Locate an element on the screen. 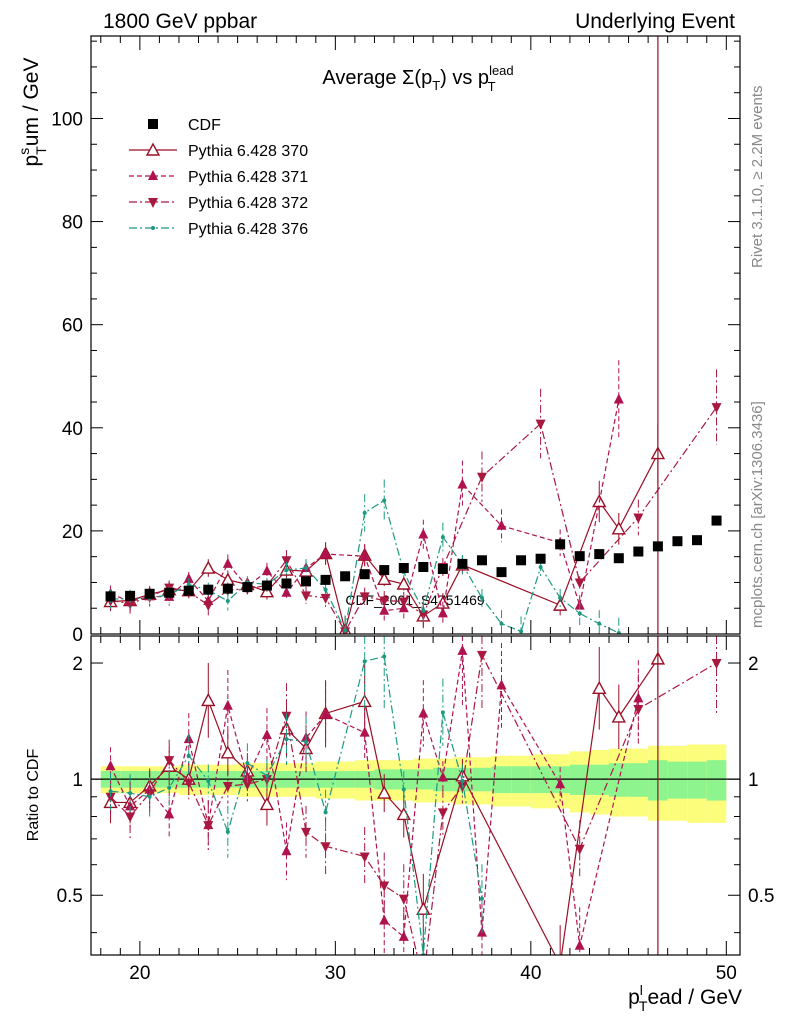 This screenshot has height=1024, width=786. side-rivet-label: Rivet 3.1.10, ≥ 2.2M events is located at coordinates (757, 177).